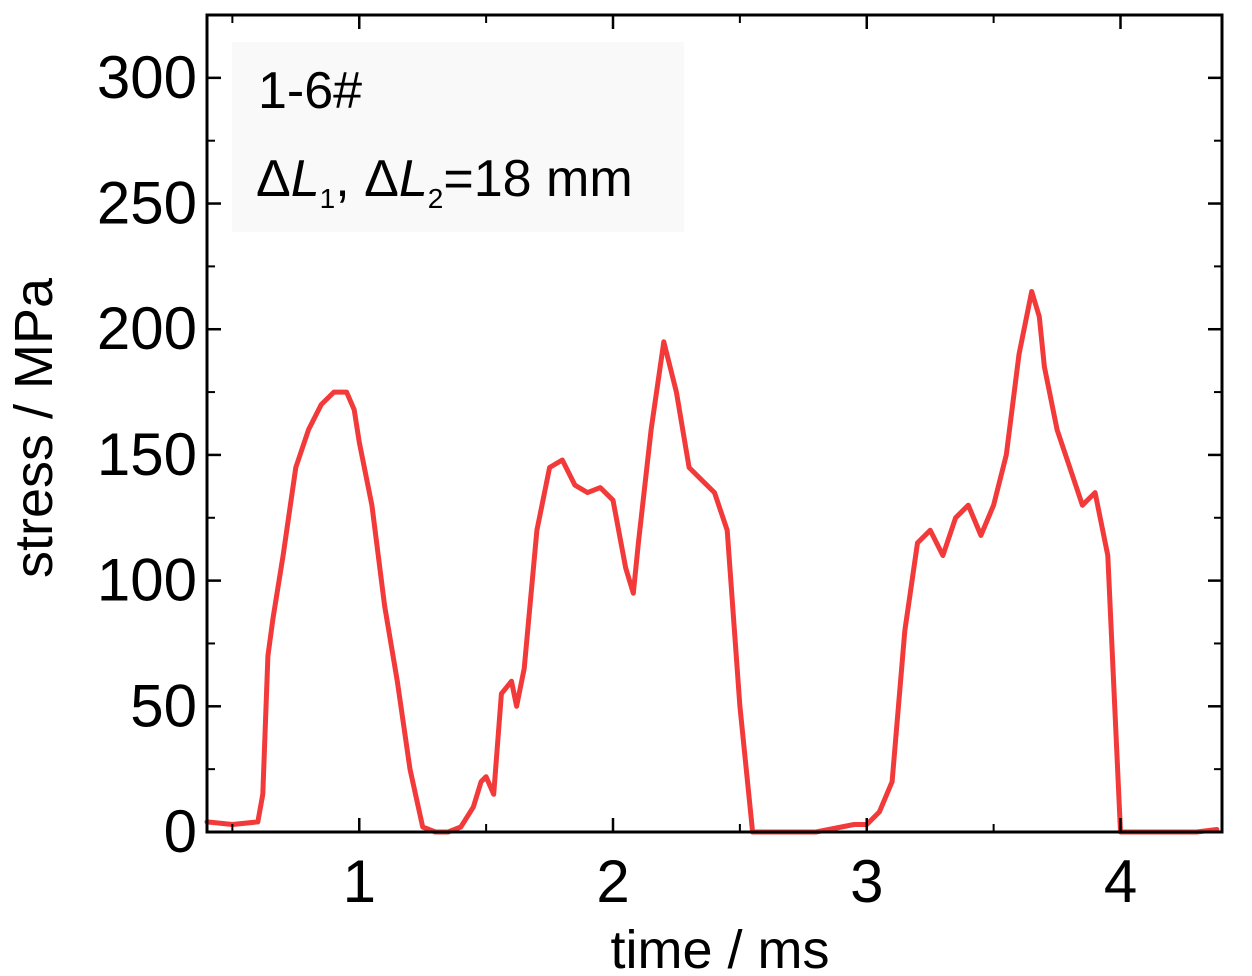  I want to click on y-axis-label: stress / MPa, so click(34, 427).